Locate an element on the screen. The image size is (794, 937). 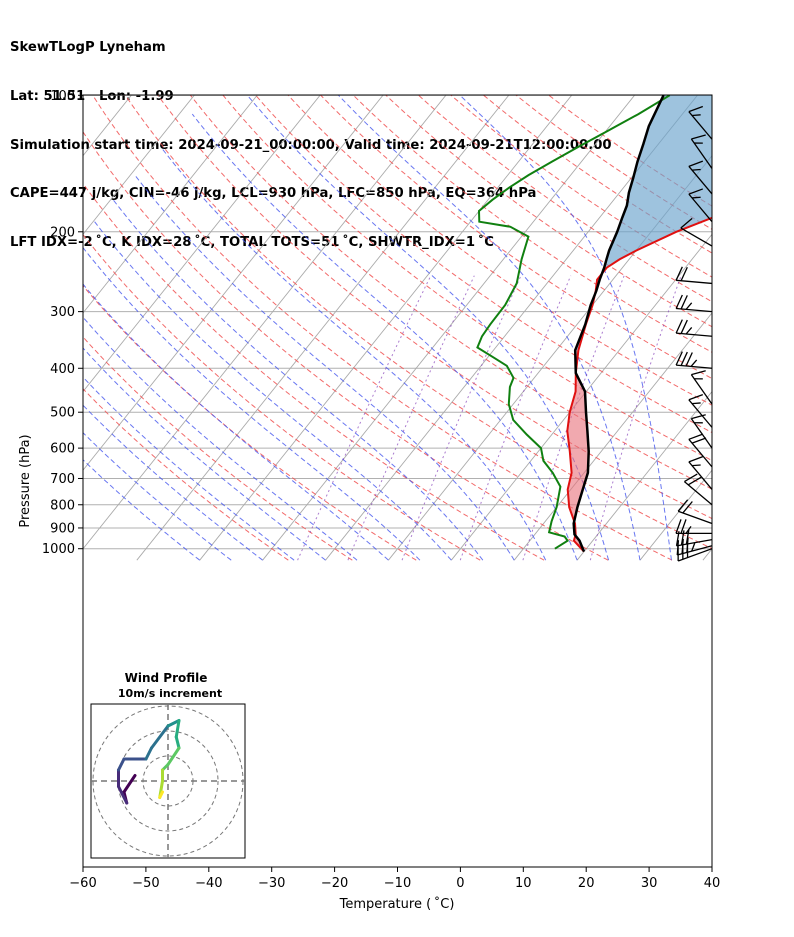
y-tick-label: 400 is located at coordinates (62, 369).